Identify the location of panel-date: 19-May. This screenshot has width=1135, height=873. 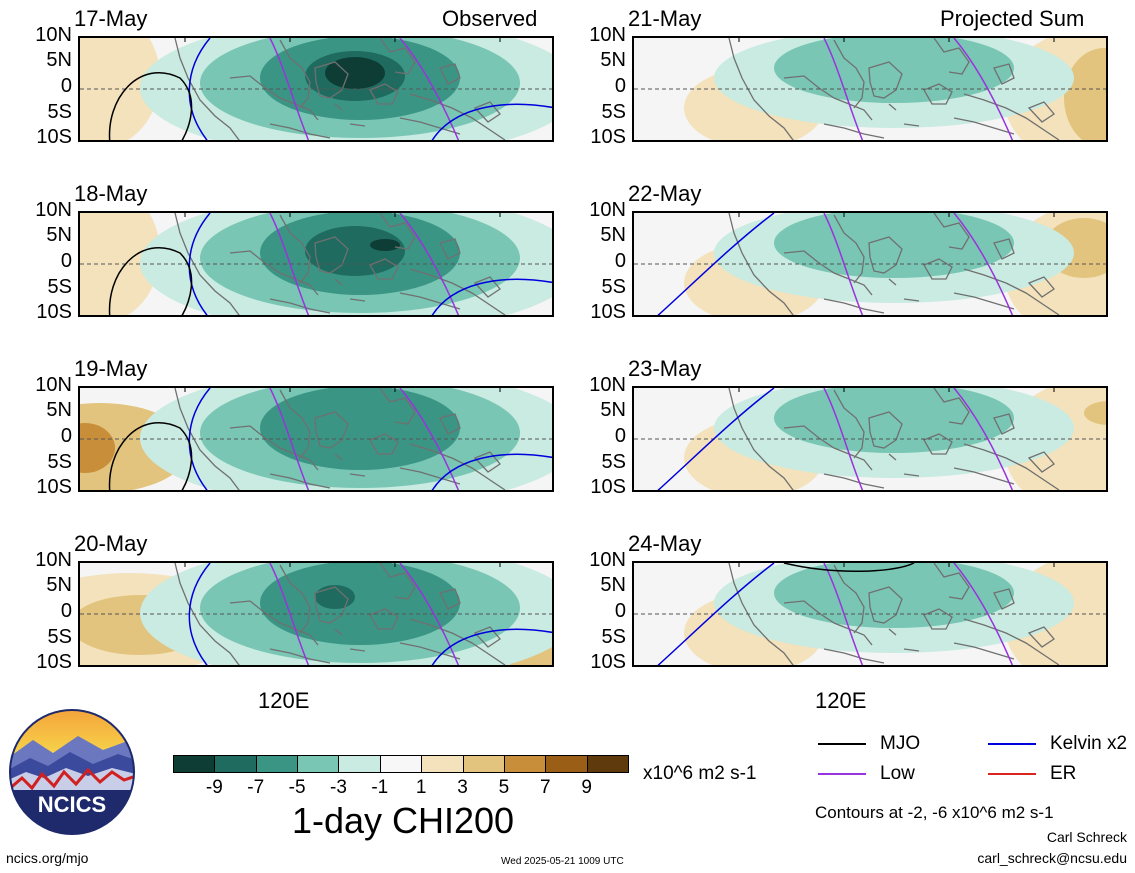
(111, 368).